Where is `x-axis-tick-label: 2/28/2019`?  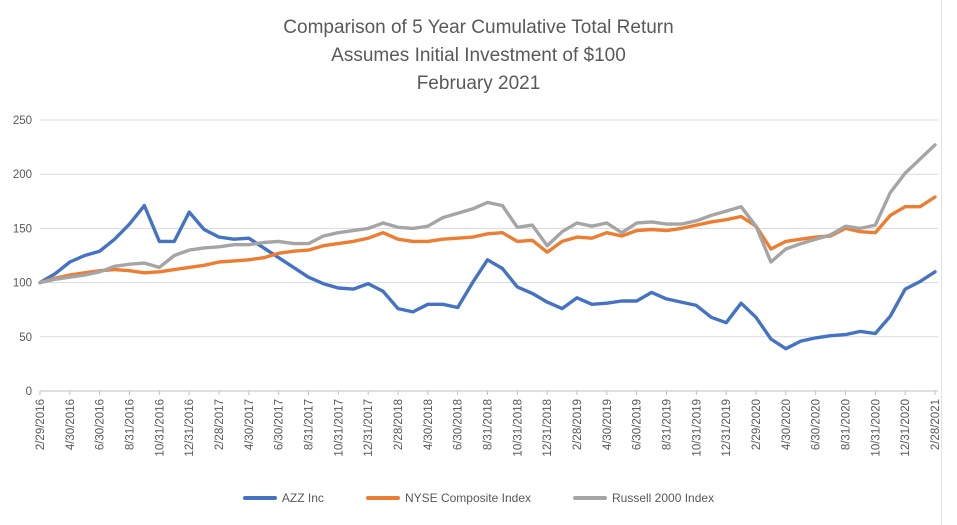 x-axis-tick-label: 2/28/2019 is located at coordinates (578, 424).